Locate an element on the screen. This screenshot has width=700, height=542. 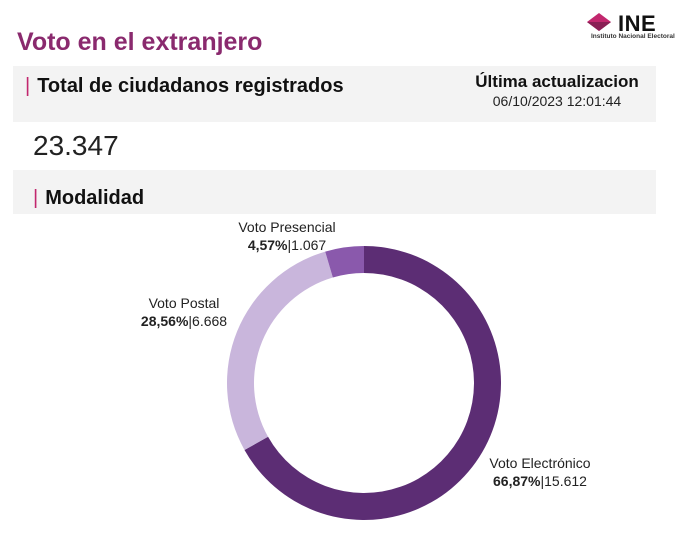
ine-logo: INE Instituto Nacional Electoral is located at coordinates (631, 26).